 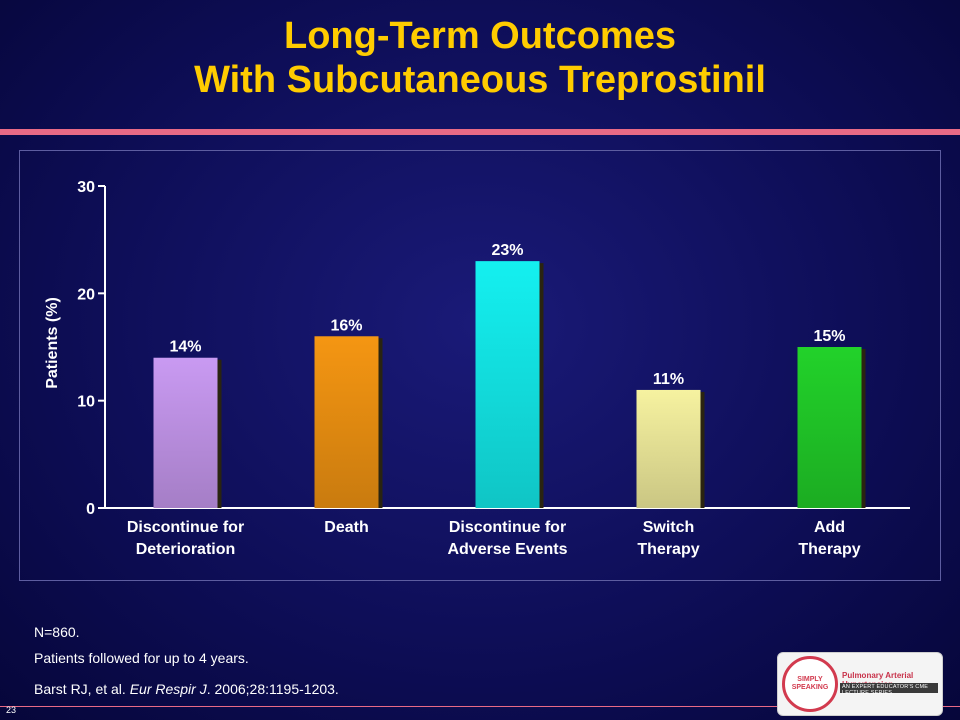 I want to click on data-label: 16%, so click(x=346, y=325).